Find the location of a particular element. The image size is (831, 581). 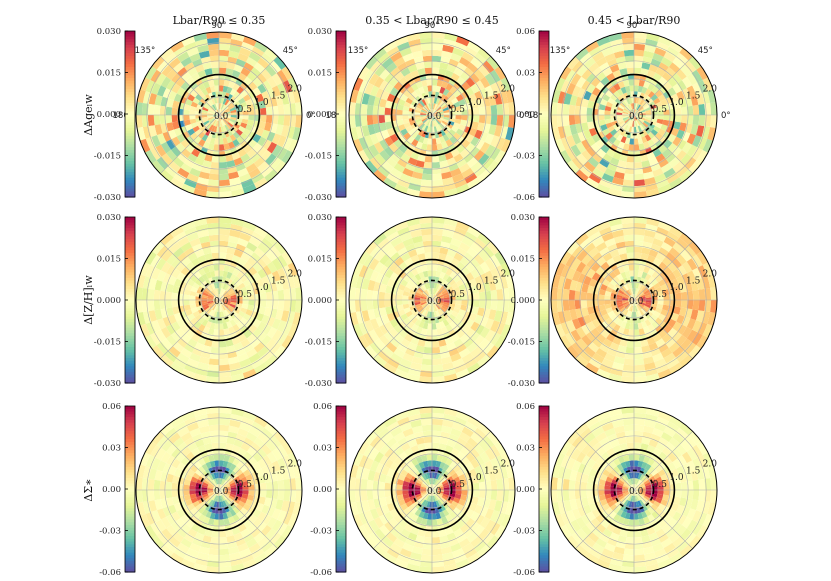

grid-spoke is located at coordinates (403, 86).